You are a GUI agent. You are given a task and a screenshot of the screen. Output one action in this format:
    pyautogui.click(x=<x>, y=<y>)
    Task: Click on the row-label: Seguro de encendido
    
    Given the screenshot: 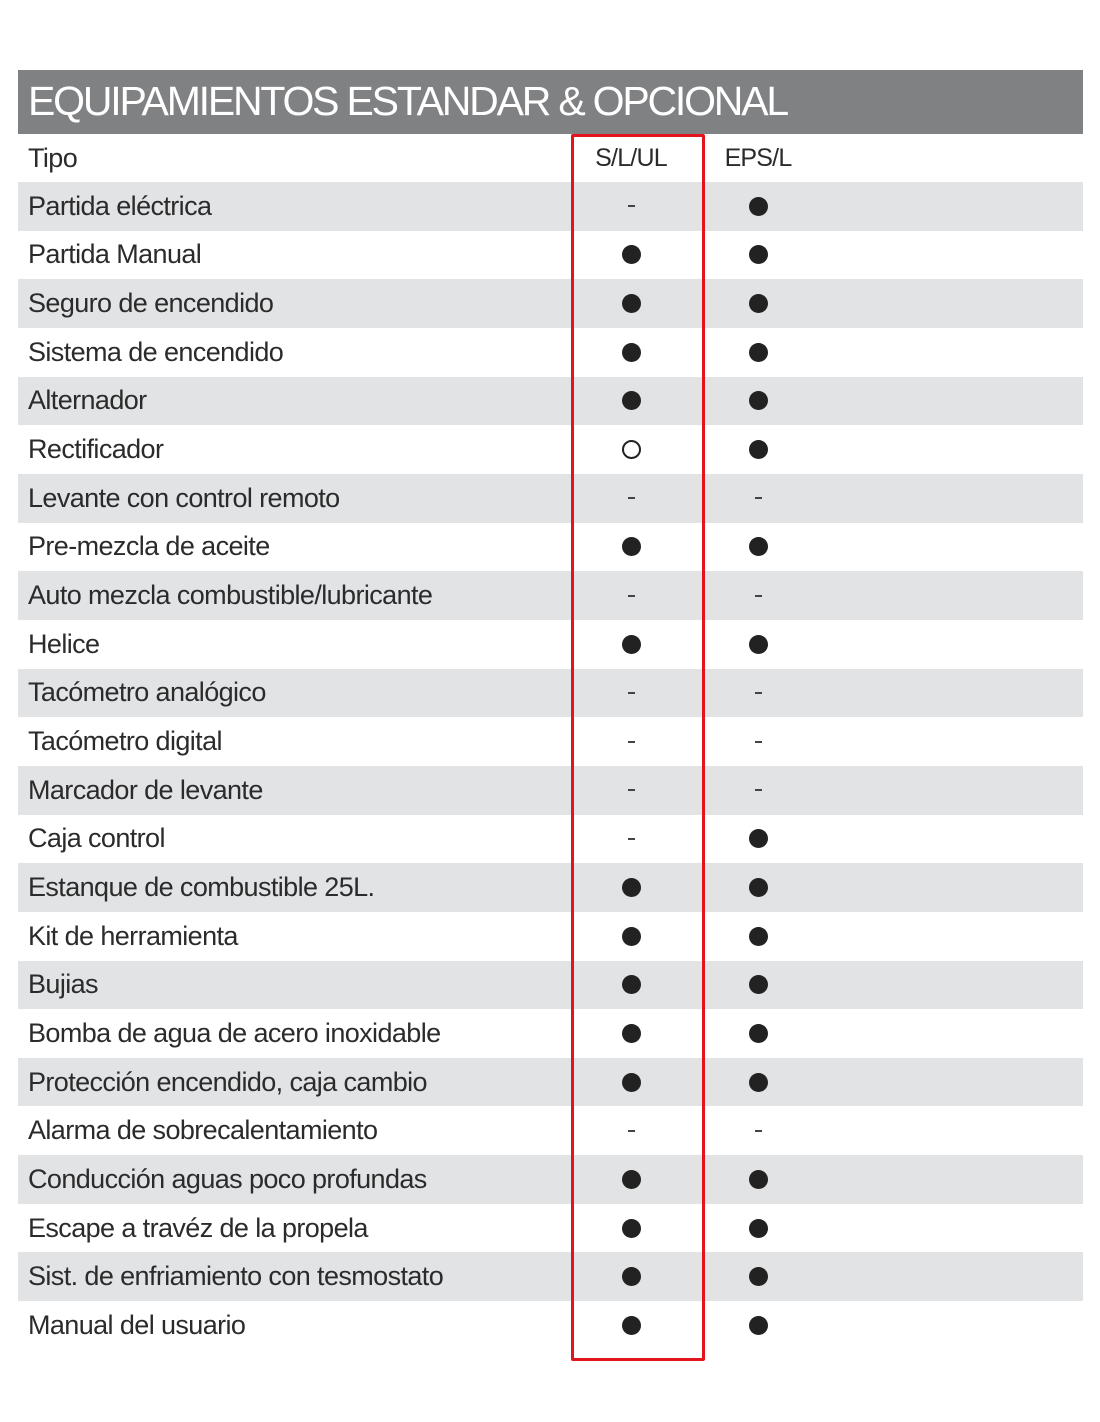 What is the action you would take?
    pyautogui.click(x=151, y=303)
    